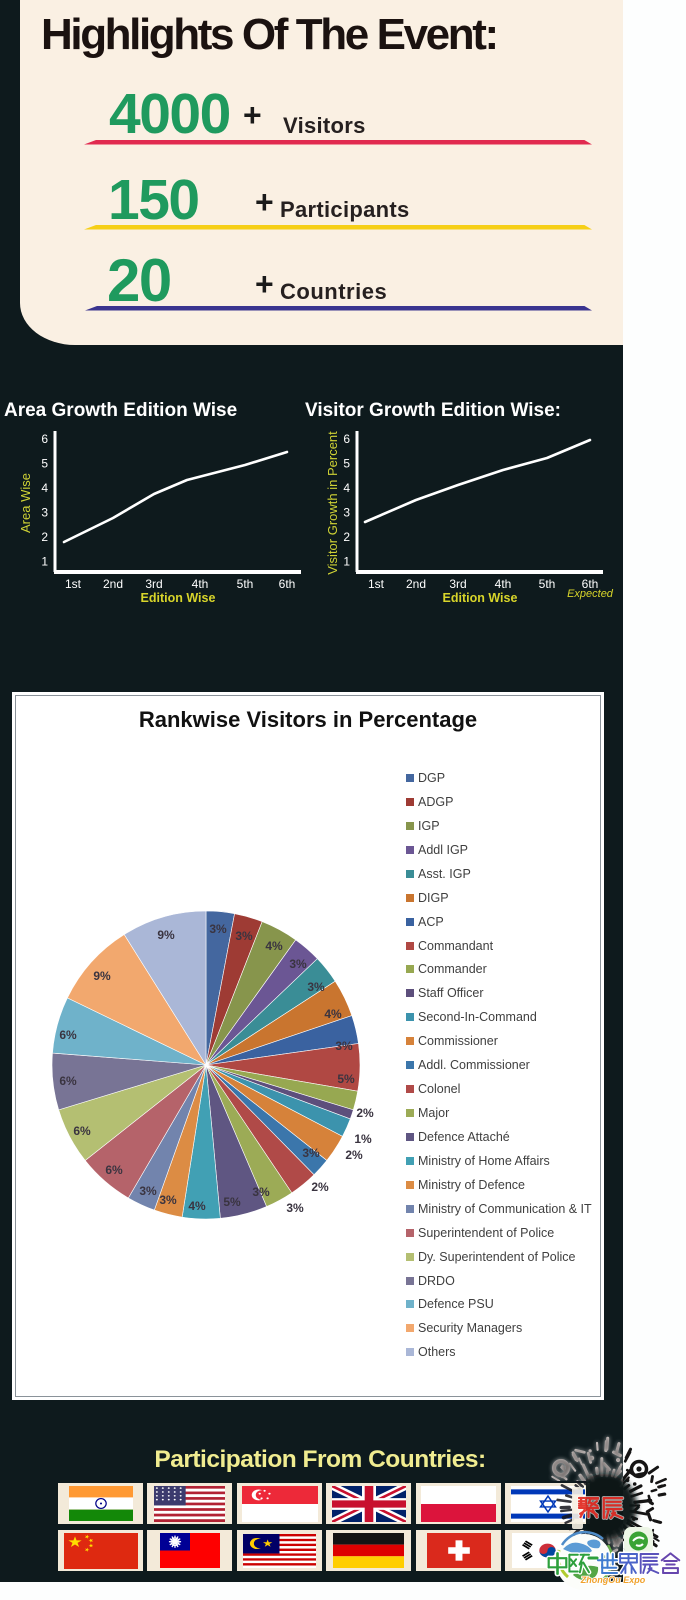 This screenshot has width=686, height=1600. I want to click on svg-text: Visitor Growth in Percent, so click(332, 503).